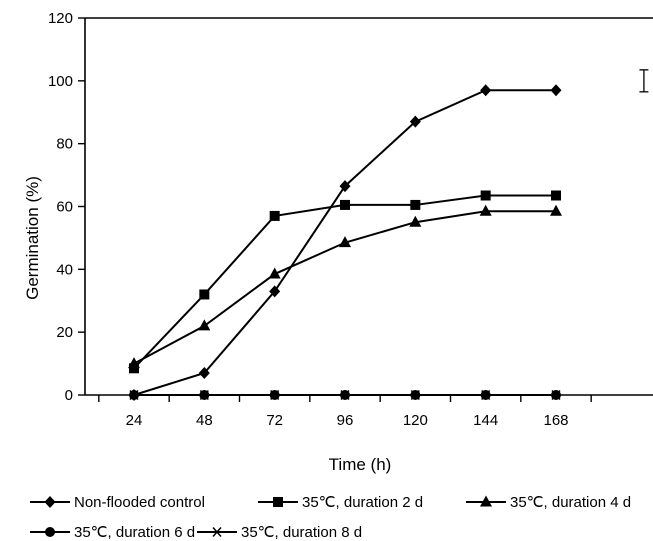 The image size is (653, 541). I want to click on x-tick-label: 168, so click(555, 420).